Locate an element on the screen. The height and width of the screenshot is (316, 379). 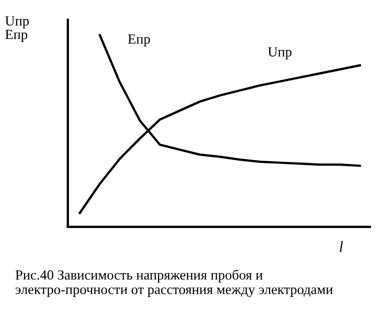
x-axis-title: l is located at coordinates (341, 246).